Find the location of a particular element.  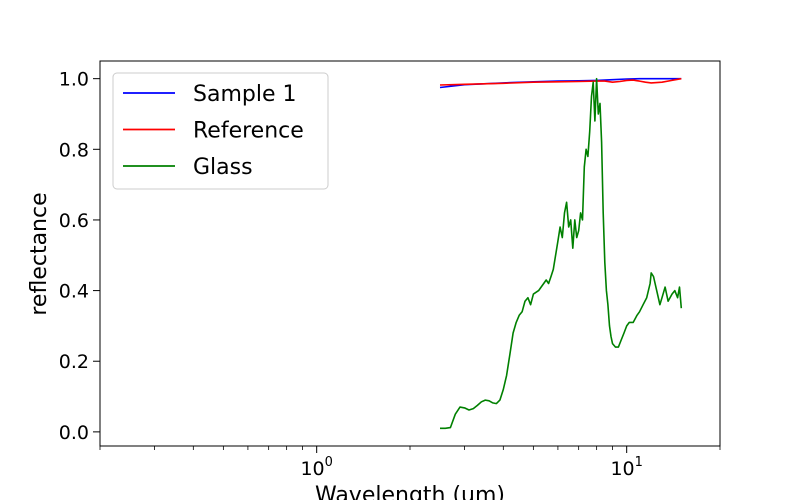

x-axis: 10⁰ 10¹ is located at coordinates (410, 463).